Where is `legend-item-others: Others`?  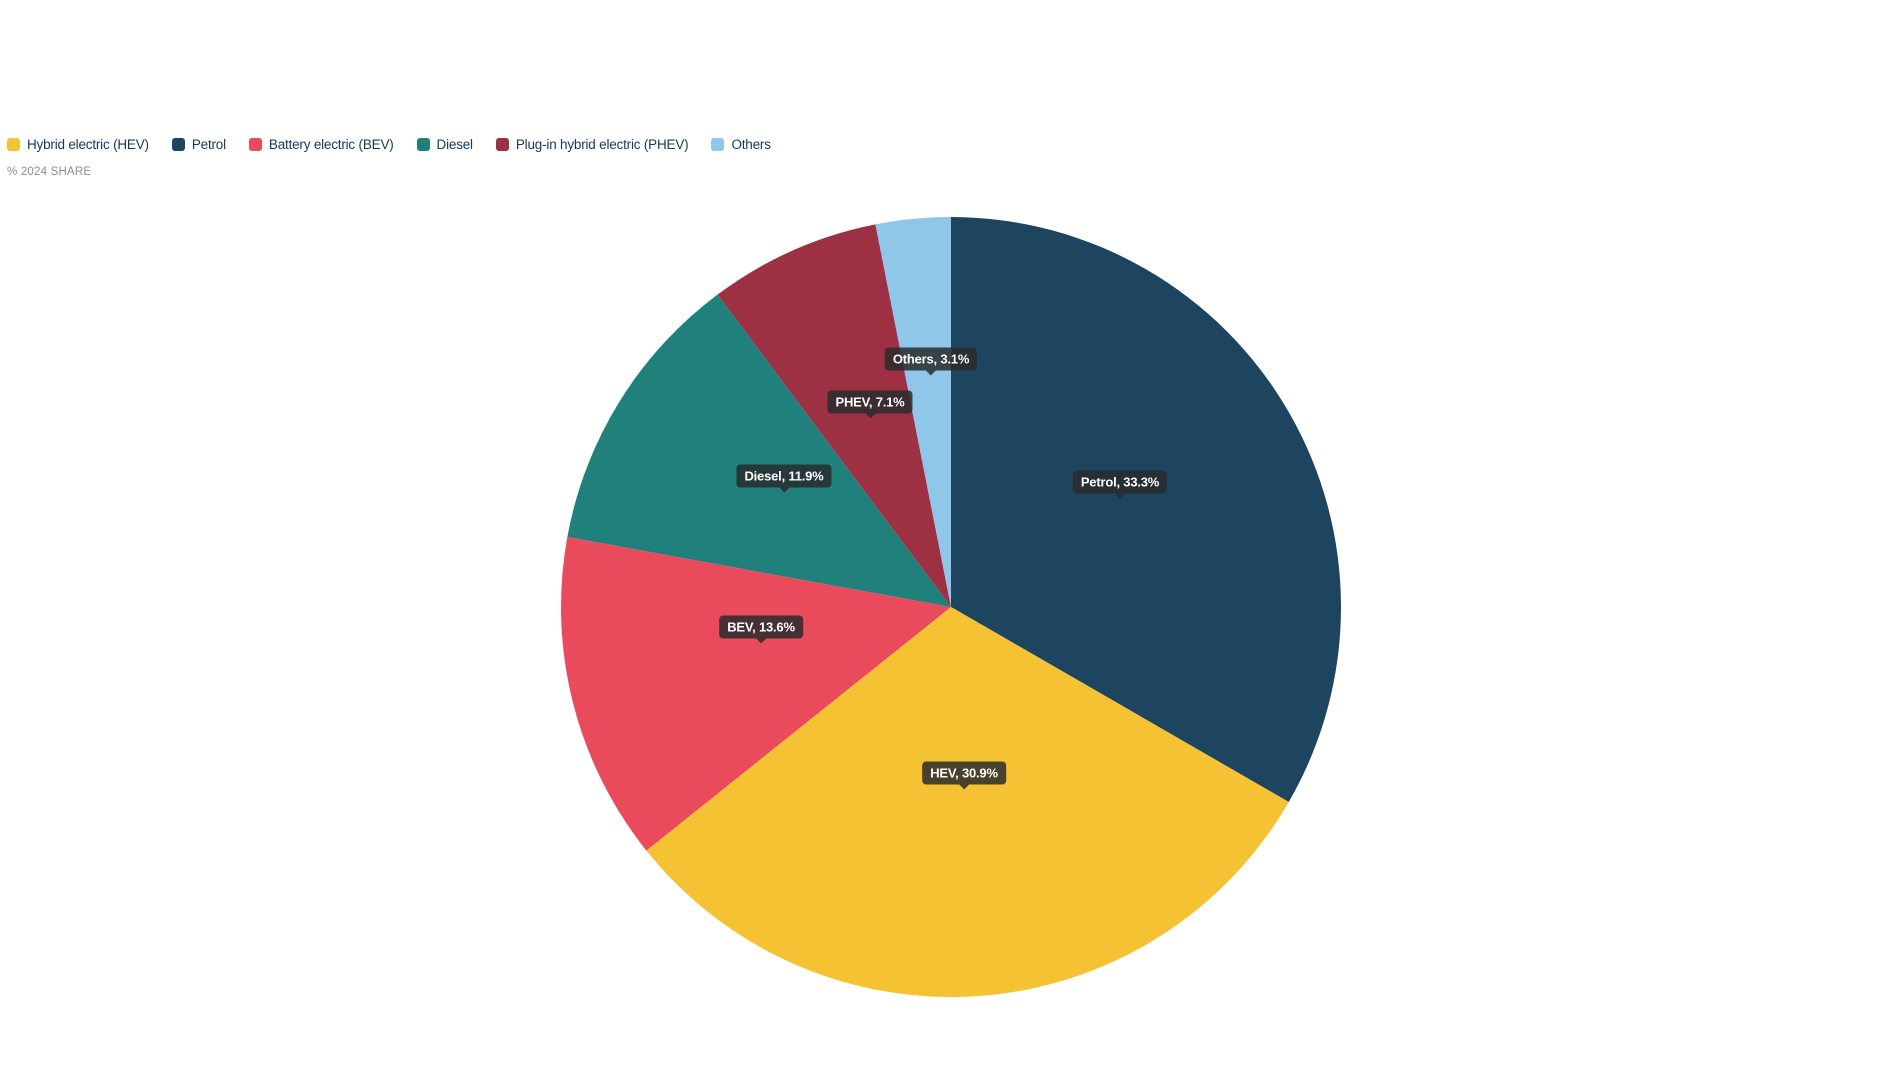 legend-item-others: Others is located at coordinates (741, 144).